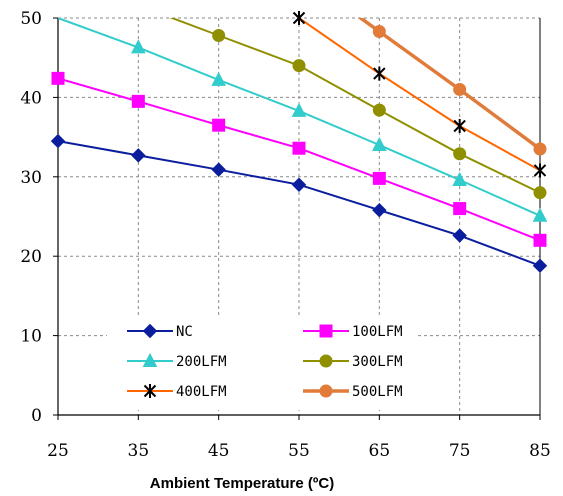 This screenshot has width=563, height=496. What do you see at coordinates (31, 178) in the screenshot?
I see `y-tick-label: 30` at bounding box center [31, 178].